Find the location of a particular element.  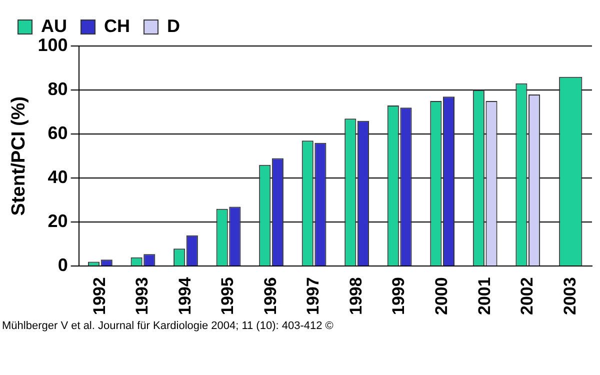

x-tick-label: 1995 is located at coordinates (228, 296).